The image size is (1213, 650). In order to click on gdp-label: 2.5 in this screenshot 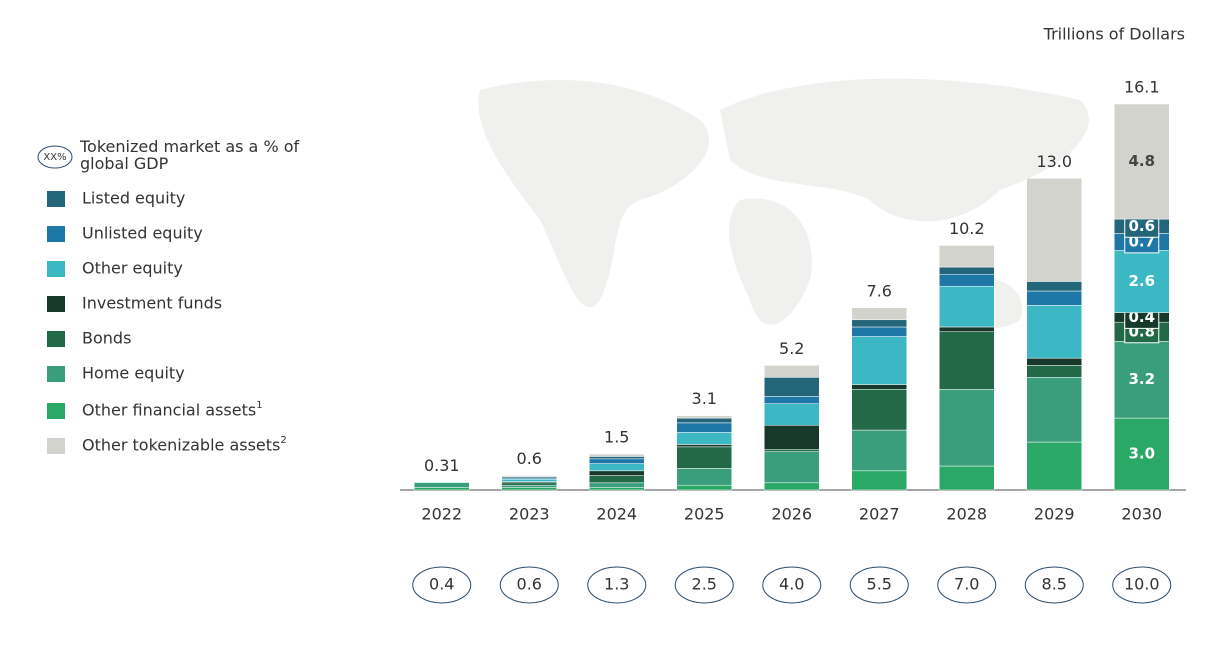, I will do `click(704, 584)`.